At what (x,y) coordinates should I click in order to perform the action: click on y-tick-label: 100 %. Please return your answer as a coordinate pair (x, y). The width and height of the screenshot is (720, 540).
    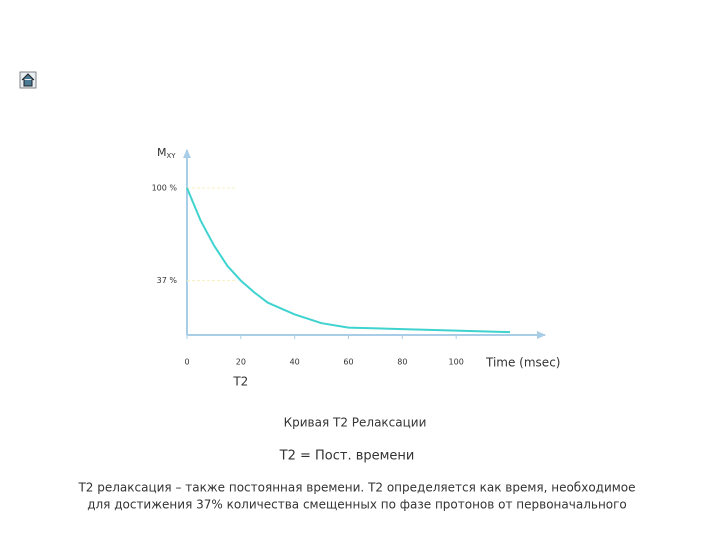
    Looking at the image, I should click on (165, 188).